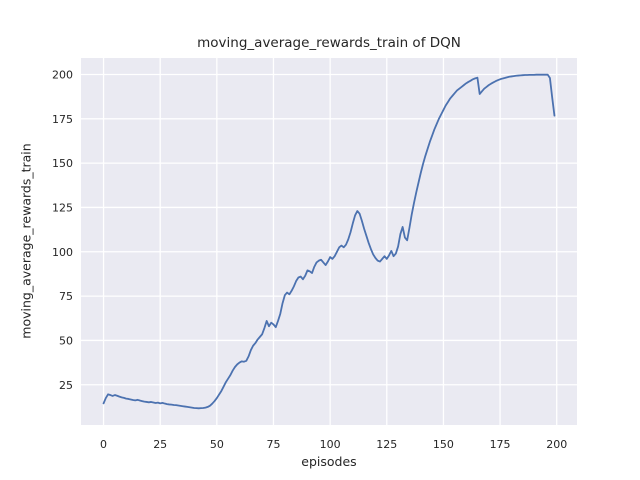 The image size is (640, 480). I want to click on x-tick-label: 150, so click(443, 444).